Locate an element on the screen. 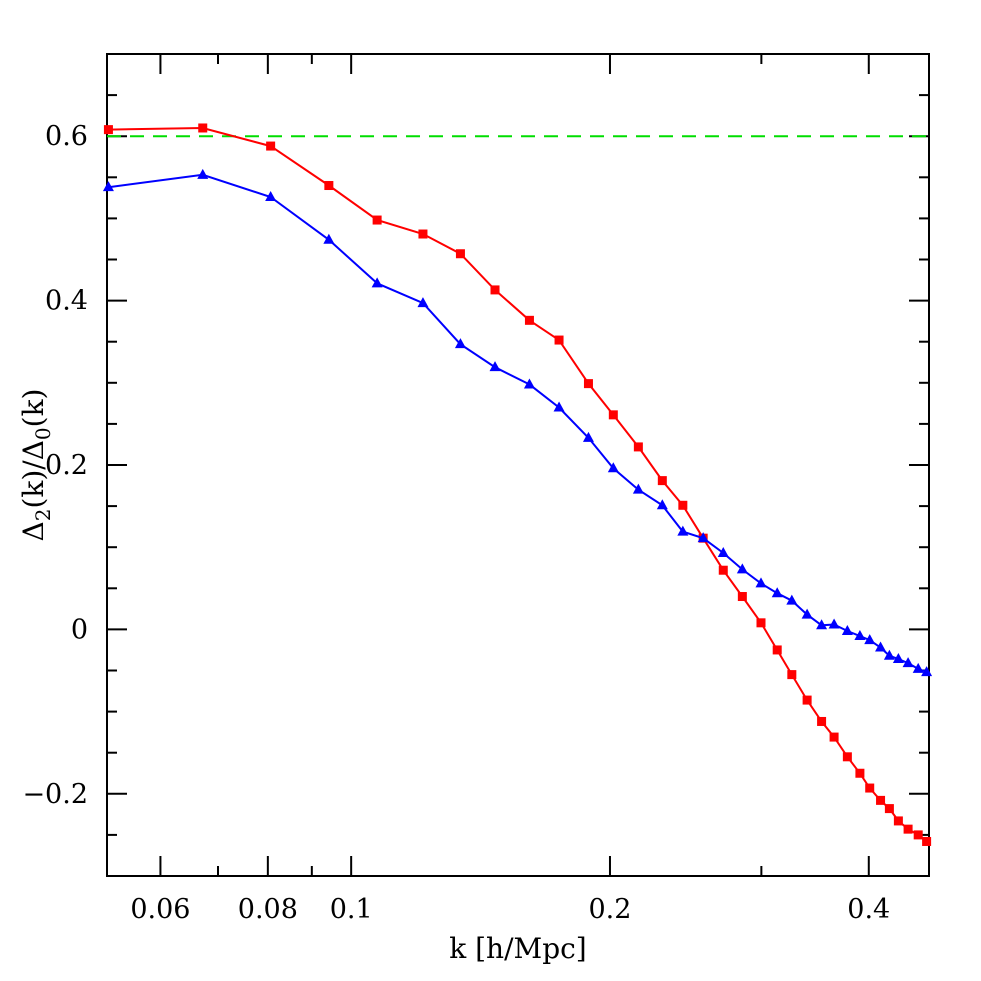 The height and width of the screenshot is (981, 981). y-tick-label: 0.6 is located at coordinates (66, 136).